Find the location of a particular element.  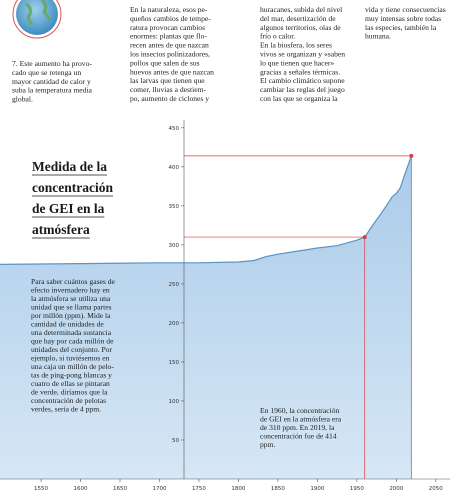

description-text: efecto invernadero hay en is located at coordinates (70, 290).